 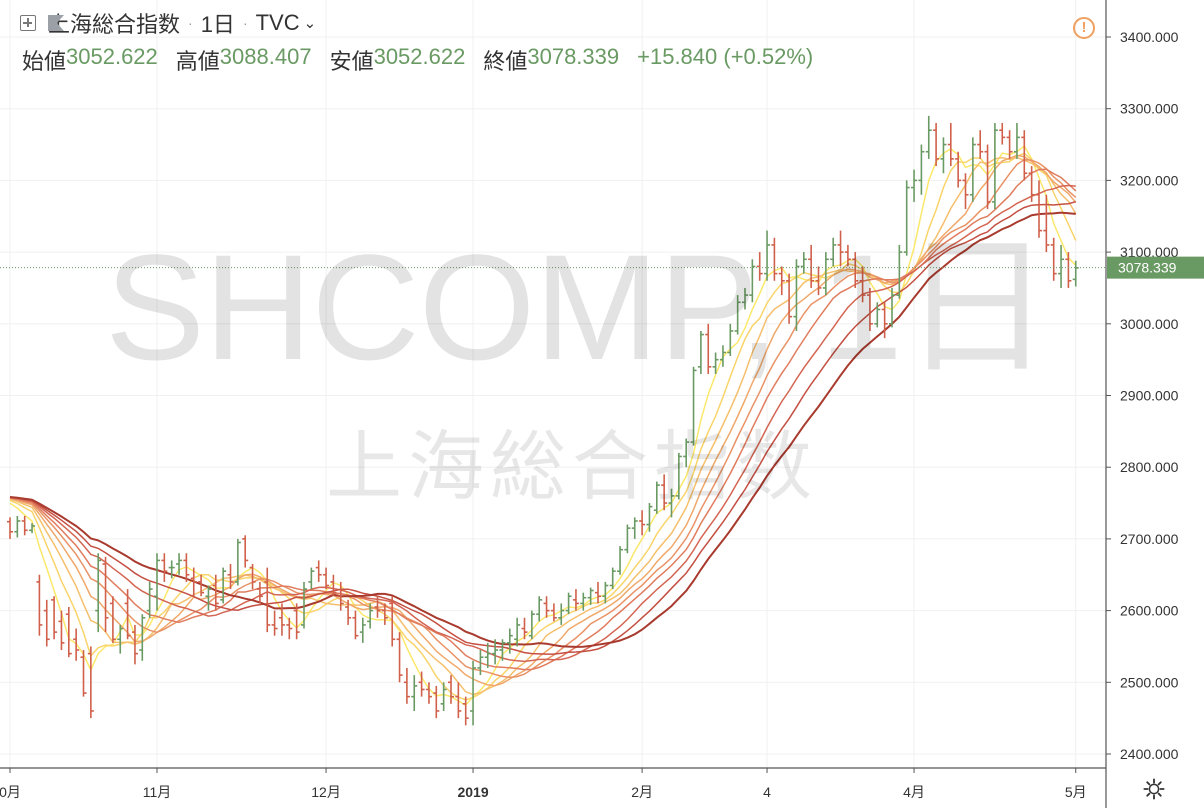 I want to click on flag-icon, so click(x=56, y=23).